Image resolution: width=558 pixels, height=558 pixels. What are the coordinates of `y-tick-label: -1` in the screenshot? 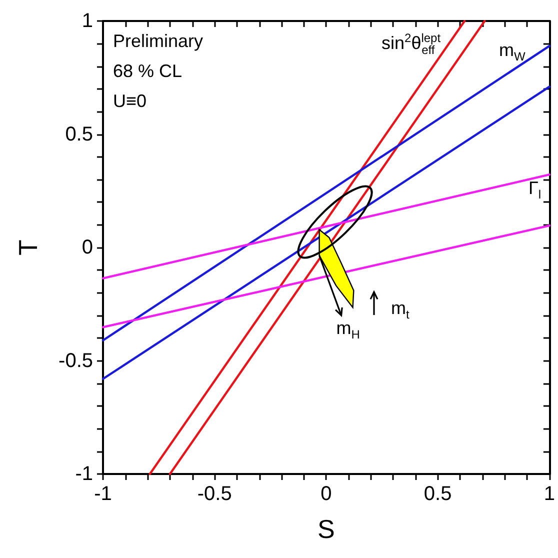 It's located at (84, 474).